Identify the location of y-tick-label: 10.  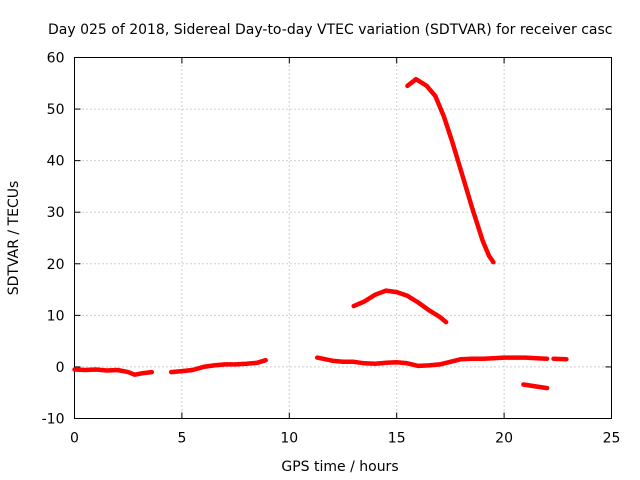
(56, 316).